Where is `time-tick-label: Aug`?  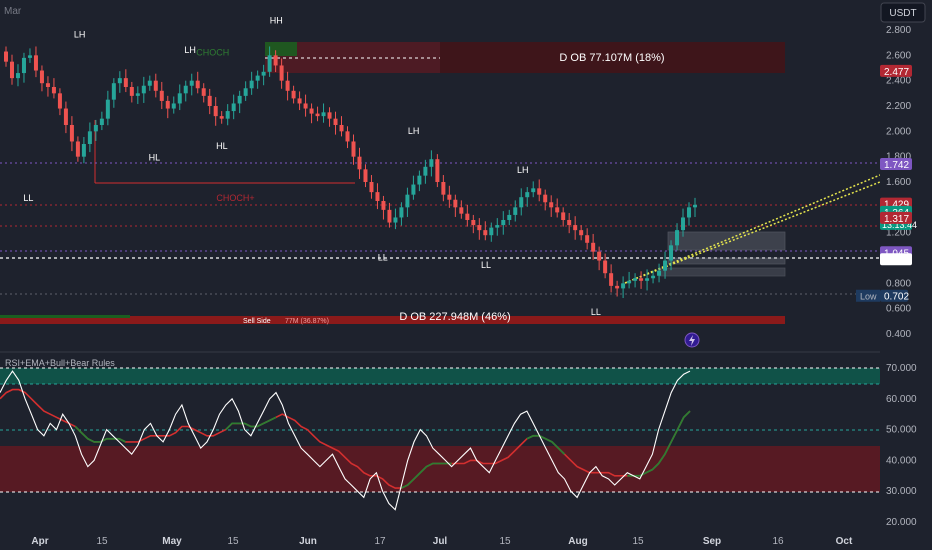 time-tick-label: Aug is located at coordinates (577, 541).